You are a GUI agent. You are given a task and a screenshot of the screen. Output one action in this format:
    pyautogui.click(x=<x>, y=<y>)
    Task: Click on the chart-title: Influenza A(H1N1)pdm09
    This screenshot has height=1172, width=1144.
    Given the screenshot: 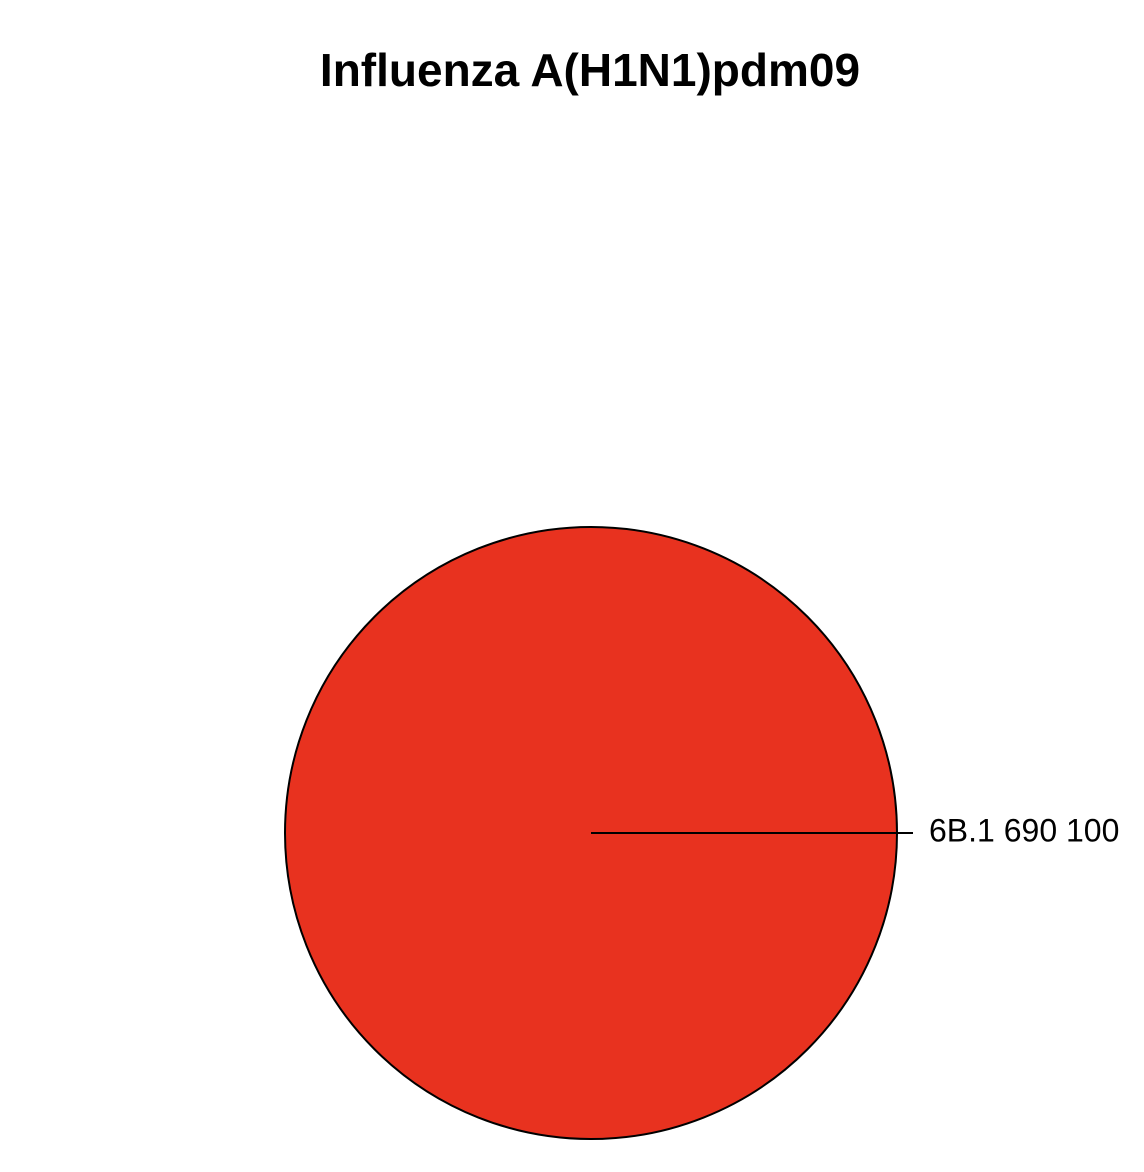 What is the action you would take?
    pyautogui.click(x=590, y=70)
    